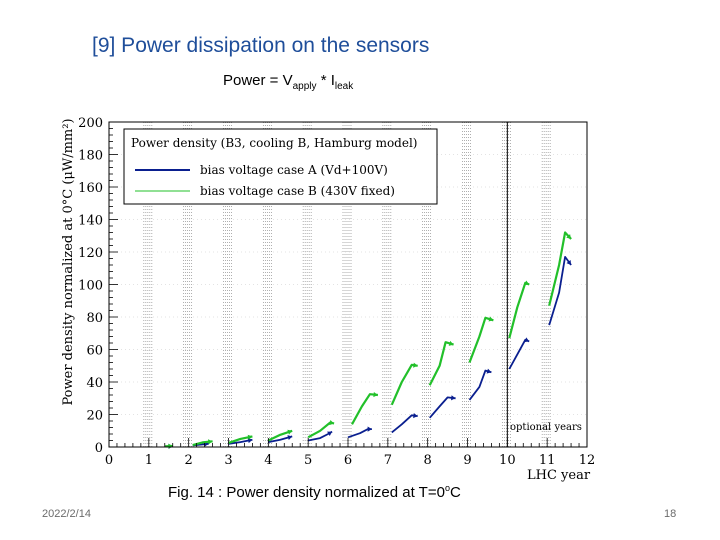 The height and width of the screenshot is (540, 720). Describe the element at coordinates (90, 286) in the screenshot. I see `y-tick-label: 100` at that location.